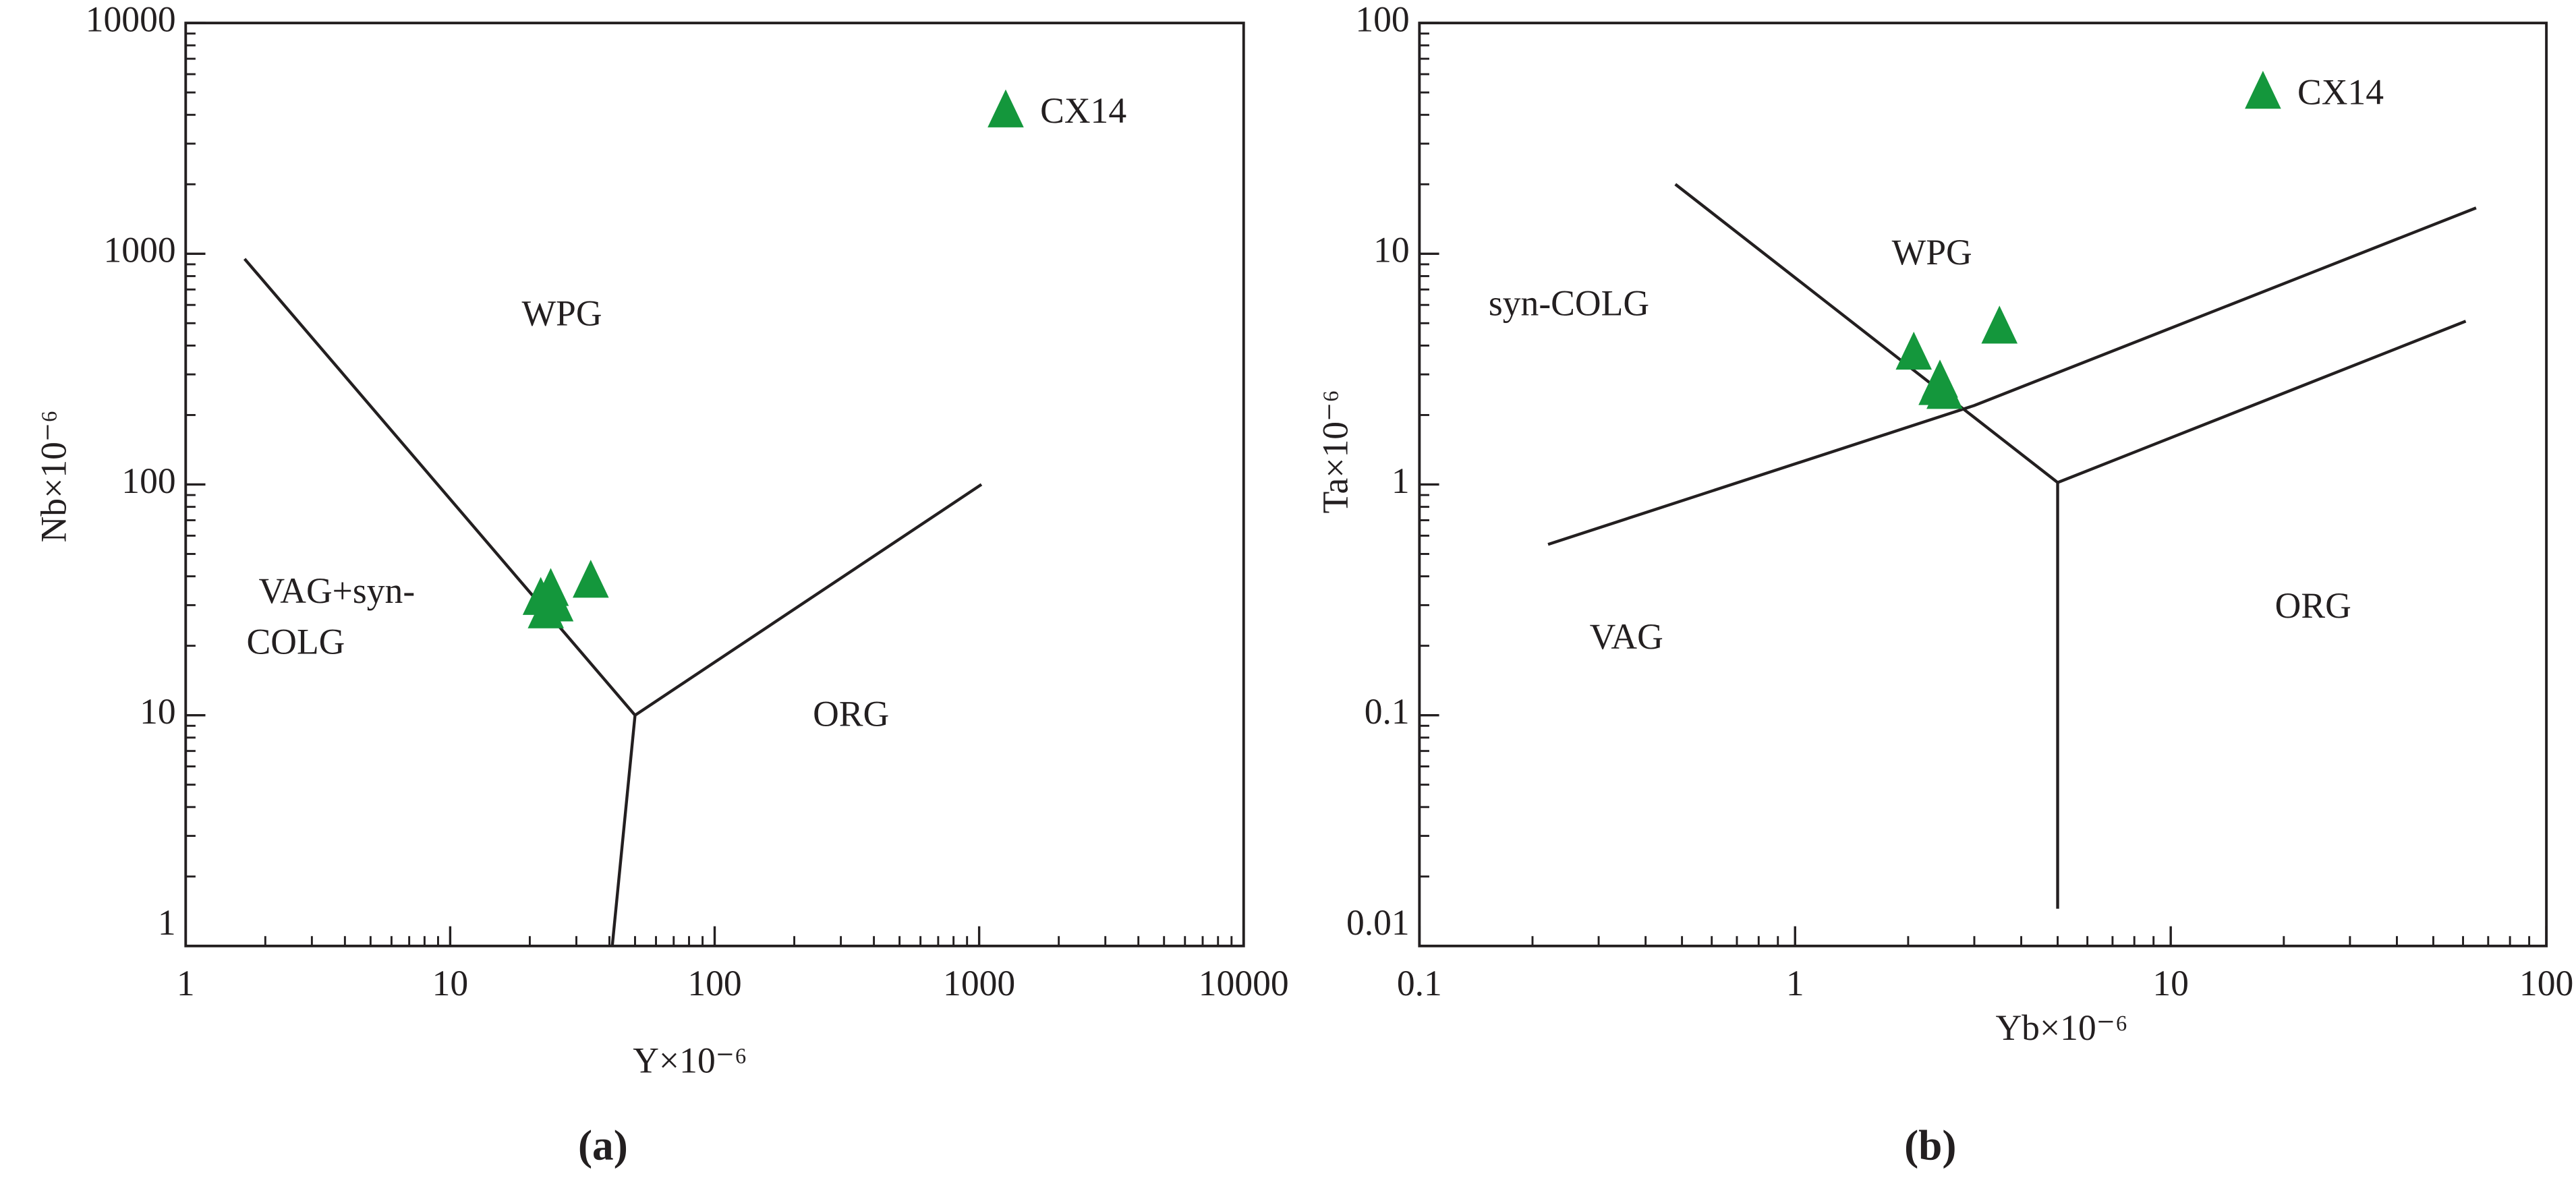  I want to click on y-axis-label: Nb×10⁻⁶, so click(54, 476).